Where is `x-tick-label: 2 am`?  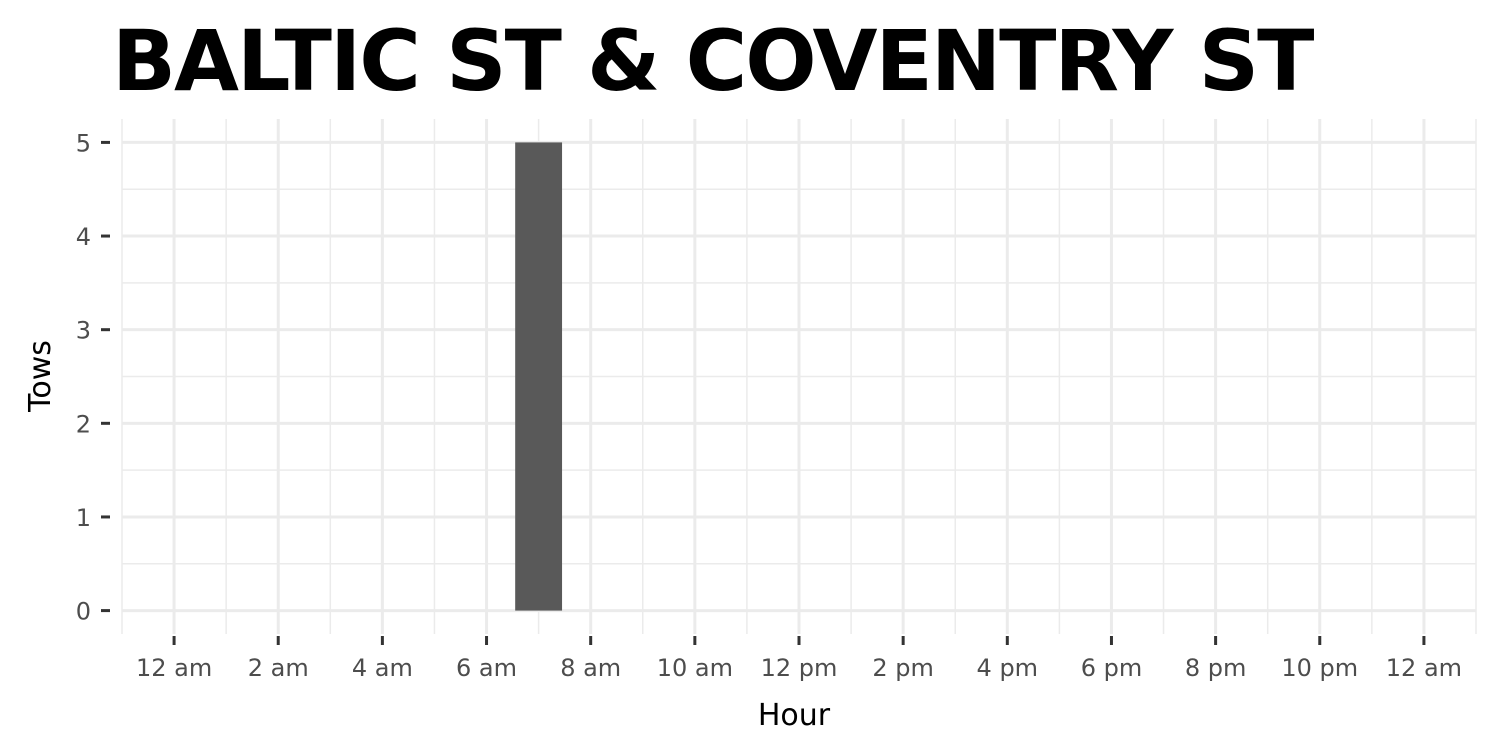
x-tick-label: 2 am is located at coordinates (278, 668).